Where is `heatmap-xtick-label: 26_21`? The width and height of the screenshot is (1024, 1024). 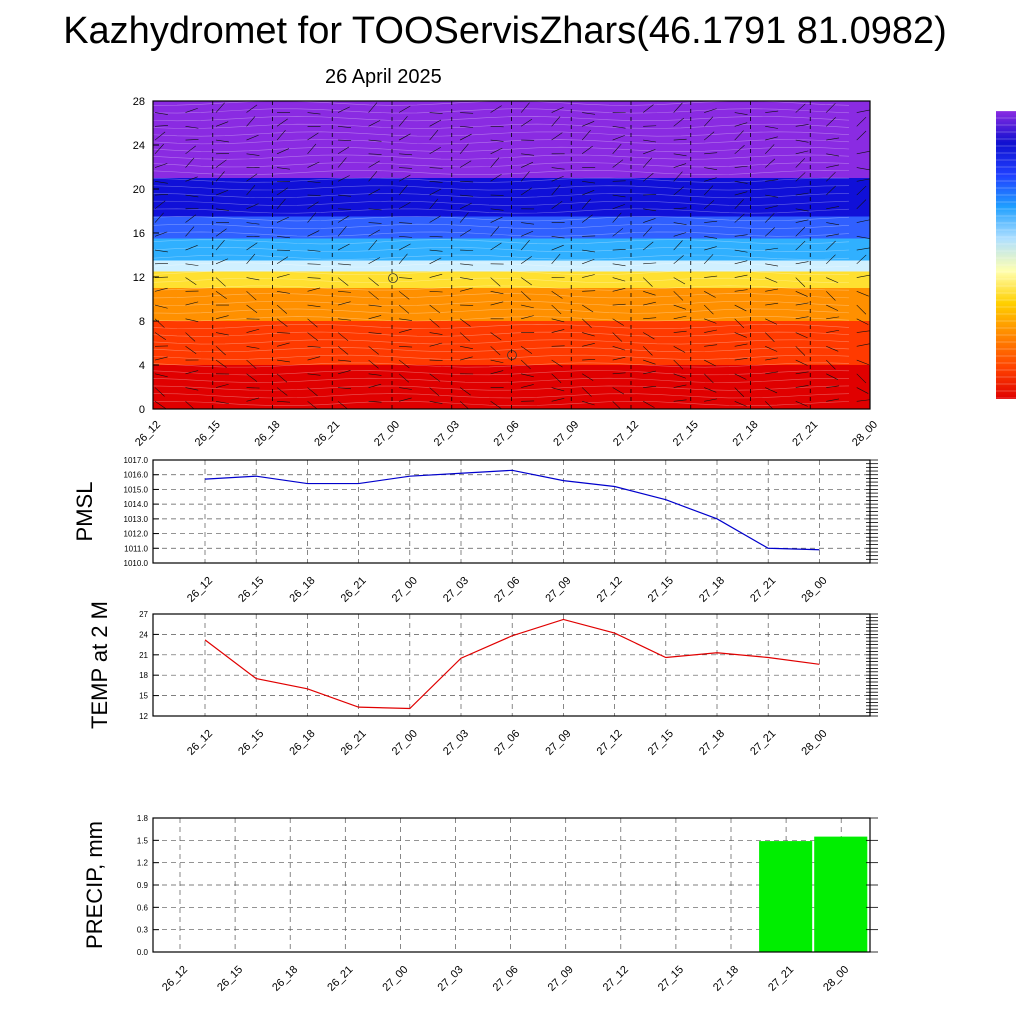 heatmap-xtick-label: 26_21 is located at coordinates (327, 434).